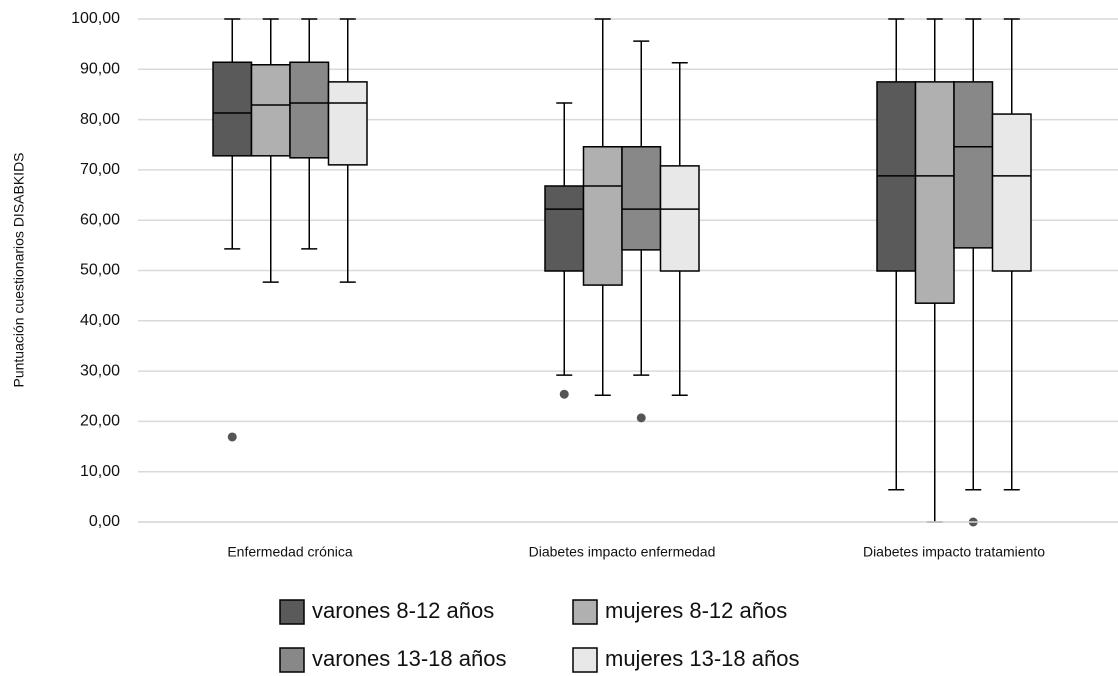 The width and height of the screenshot is (1118, 676). Describe the element at coordinates (100, 119) in the screenshot. I see `y-tick-label: 80,00` at that location.